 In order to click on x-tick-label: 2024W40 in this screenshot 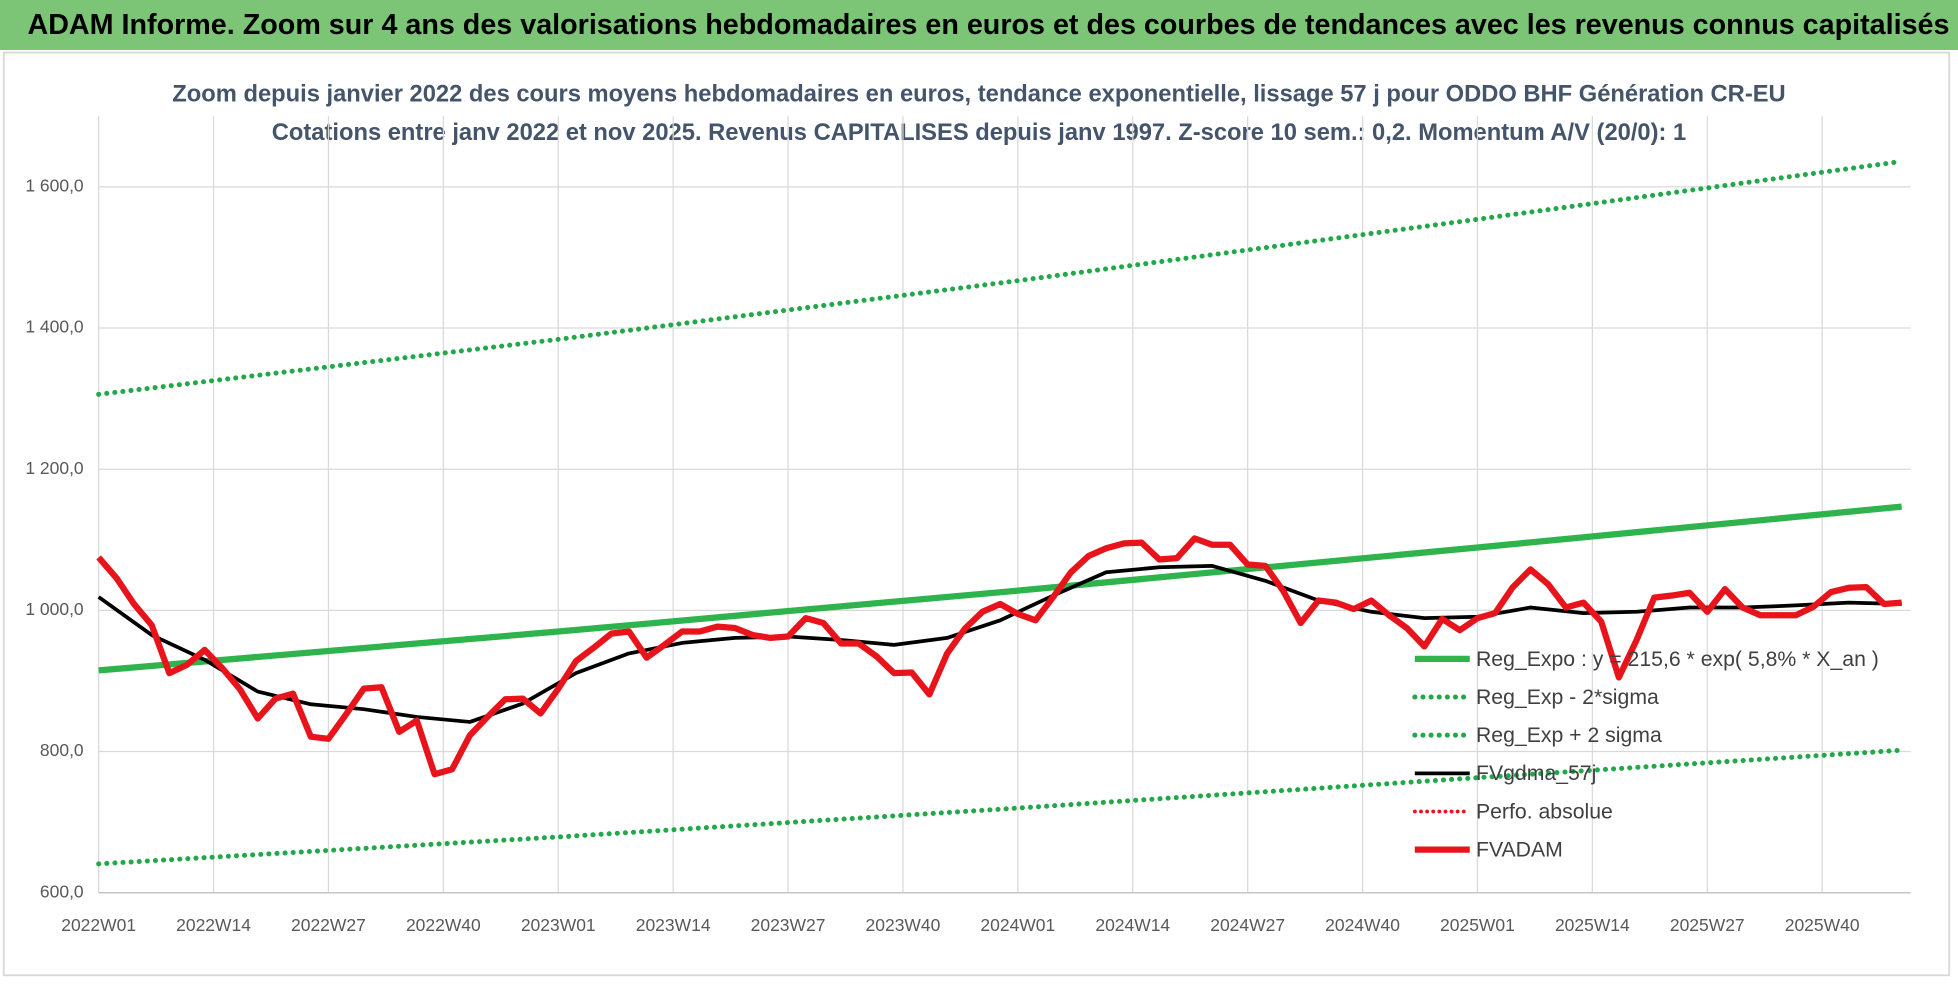, I will do `click(1362, 925)`.